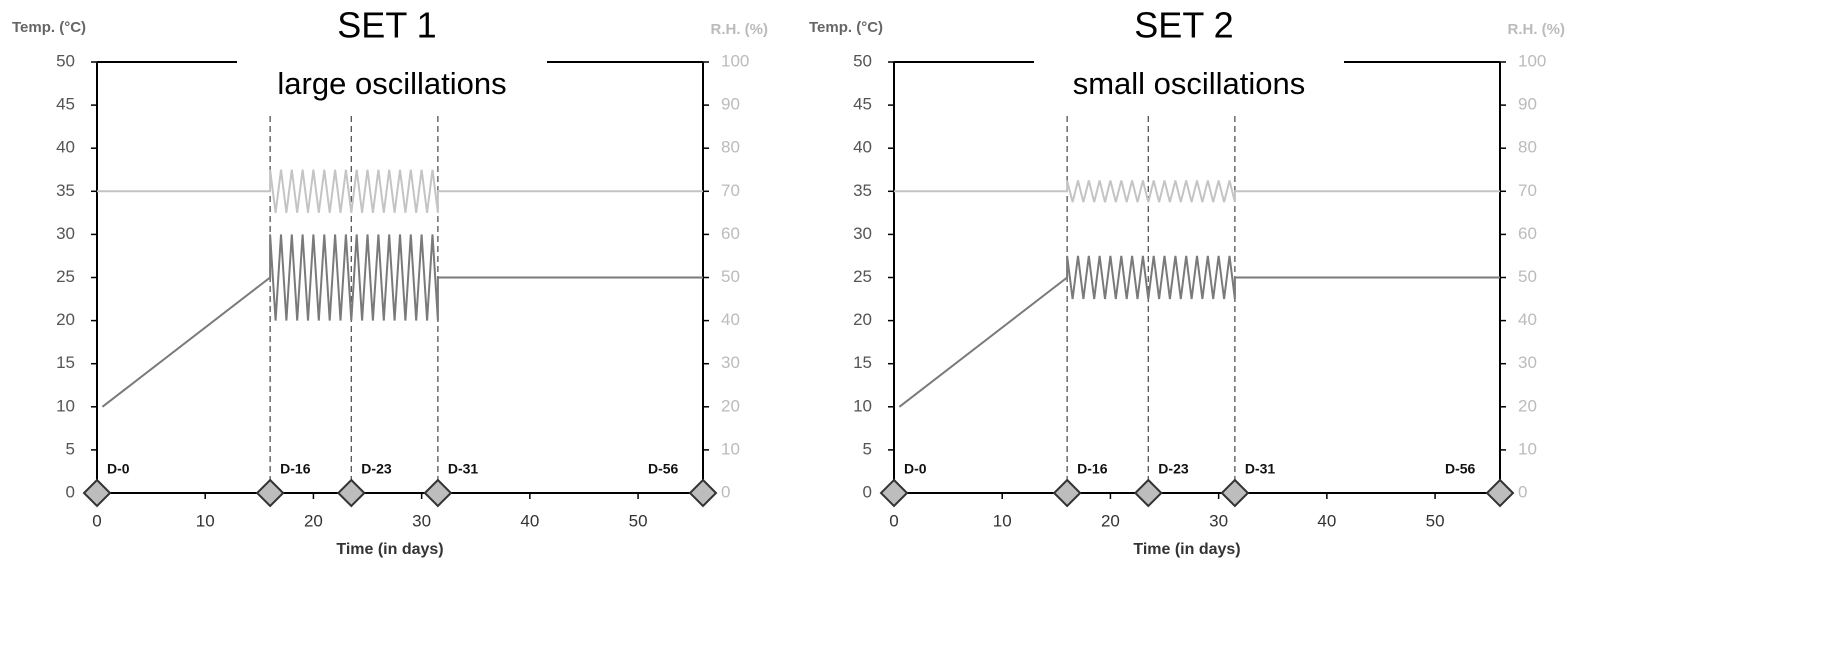 This screenshot has width=1831, height=659. I want to click on subtitle: small oscillations, so click(1189, 83).